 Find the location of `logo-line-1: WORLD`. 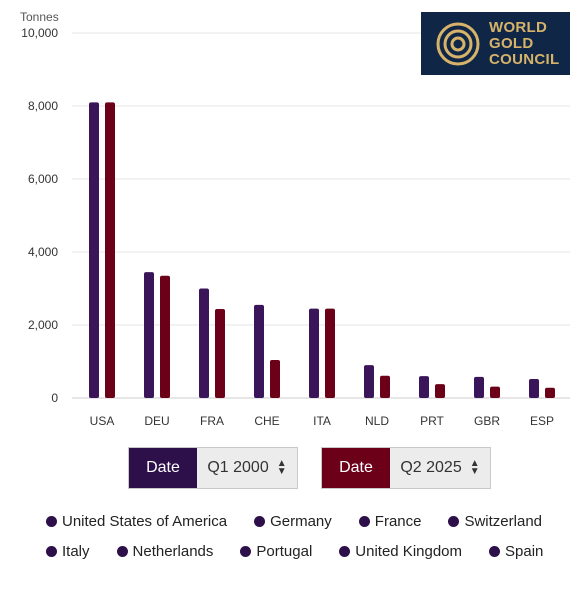

logo-line-1: WORLD is located at coordinates (518, 27).